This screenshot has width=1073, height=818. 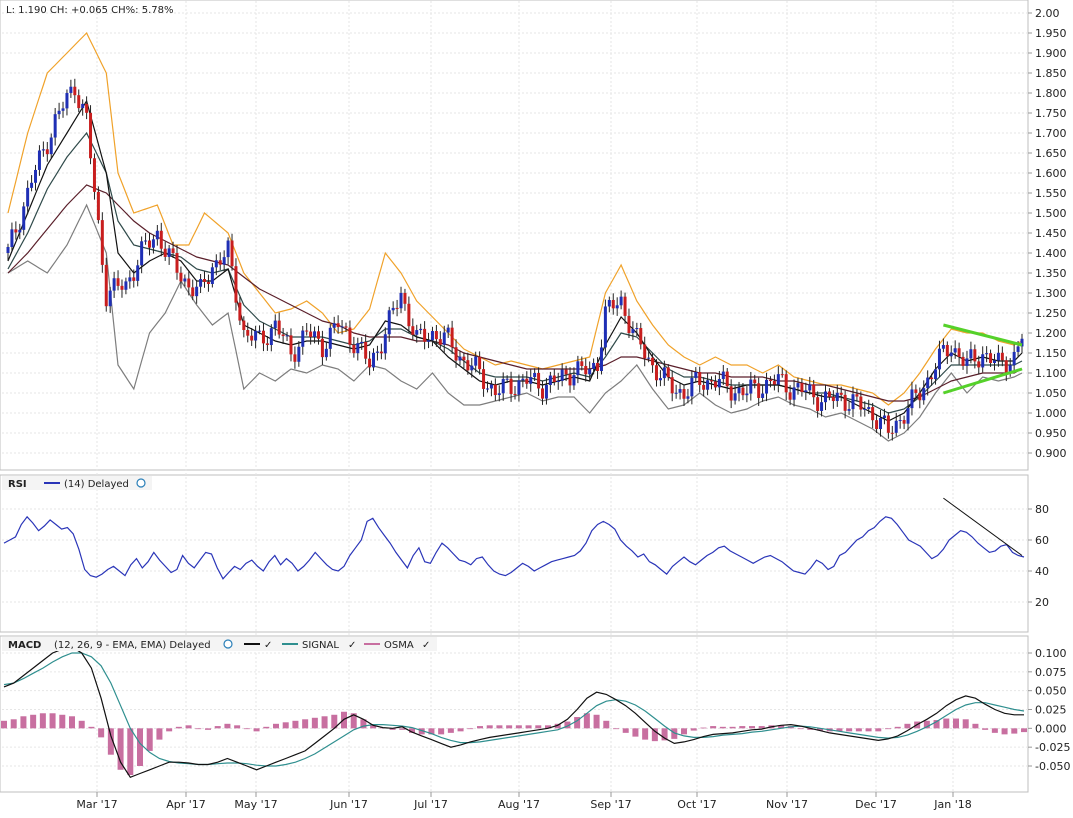 I want to click on macd-legend-bg, so click(x=219, y=644).